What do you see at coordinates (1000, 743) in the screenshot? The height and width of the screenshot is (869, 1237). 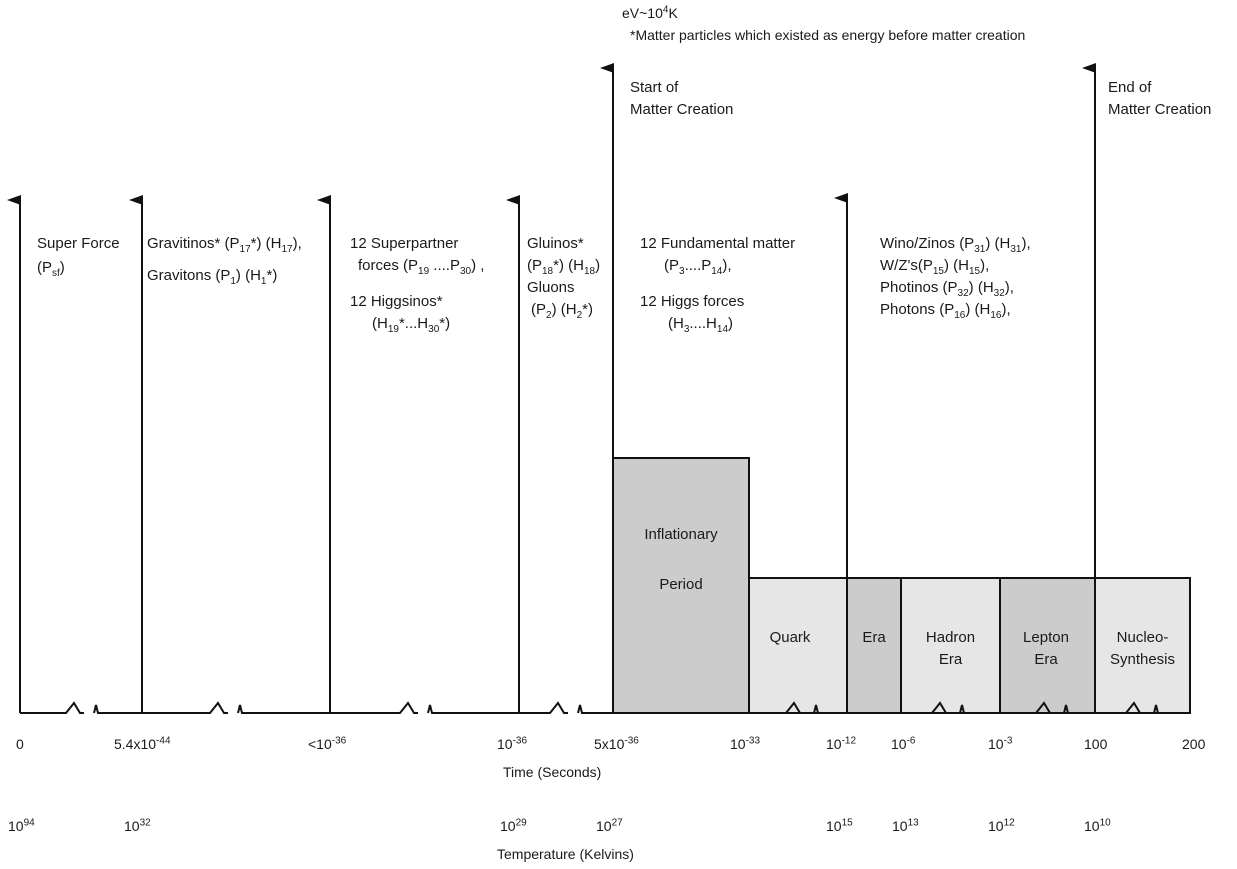 I see `time-tick-8: 10⁻³` at bounding box center [1000, 743].